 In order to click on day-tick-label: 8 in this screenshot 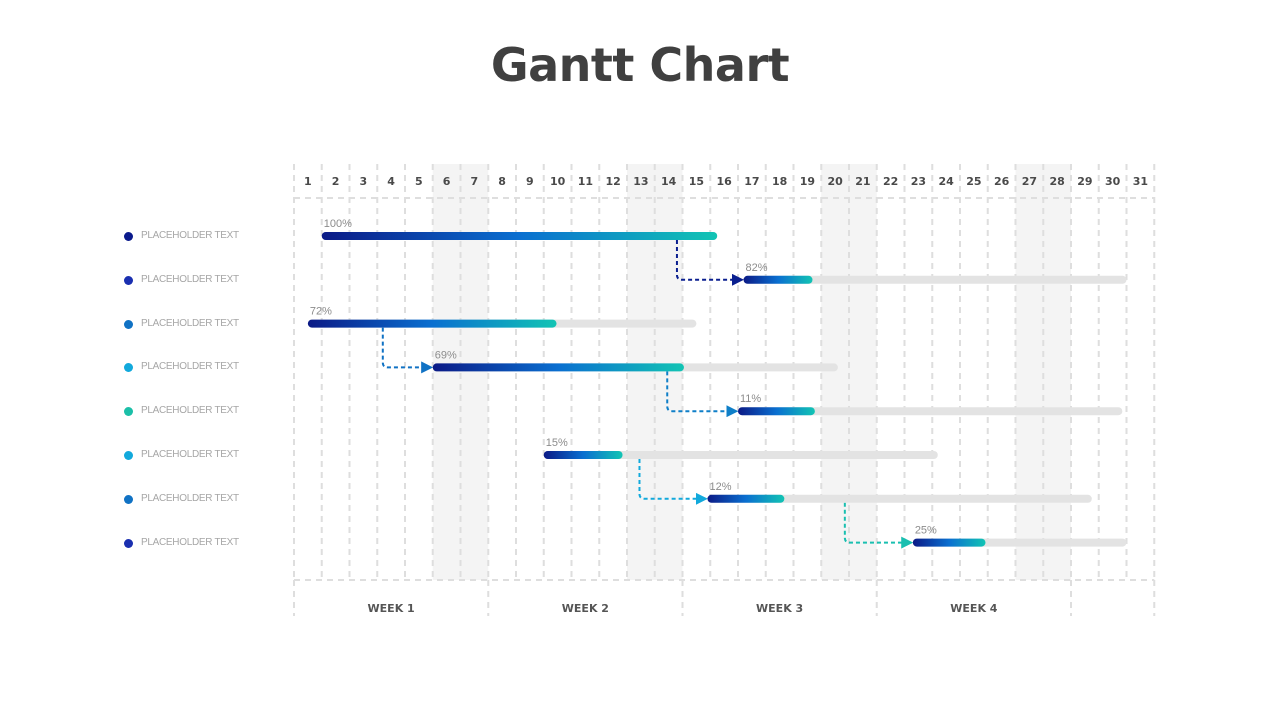, I will do `click(502, 181)`.